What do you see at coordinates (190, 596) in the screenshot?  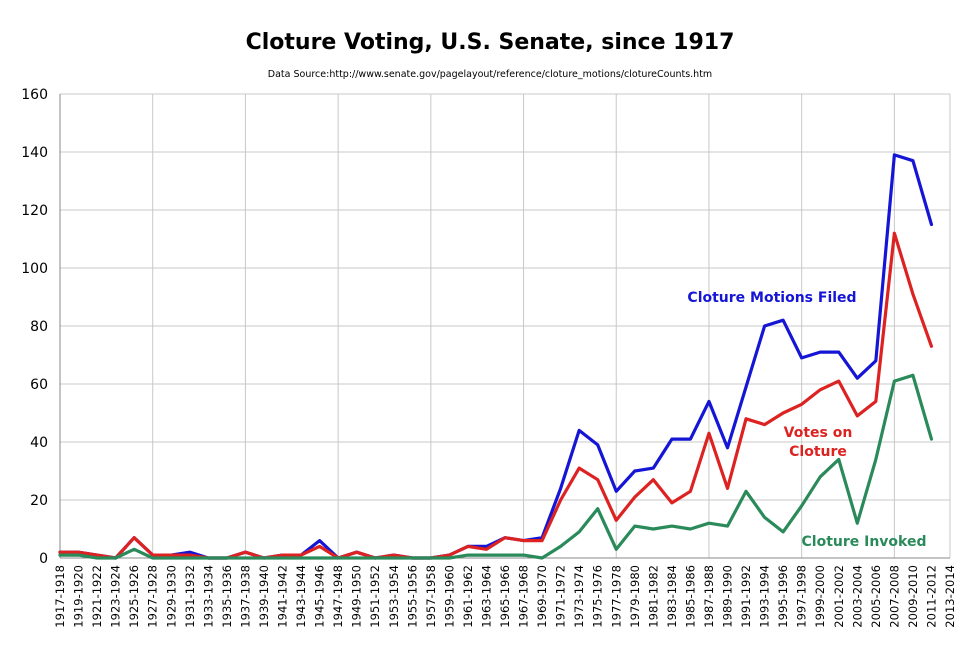 I see `x-tick-label: 1931-1932` at bounding box center [190, 596].